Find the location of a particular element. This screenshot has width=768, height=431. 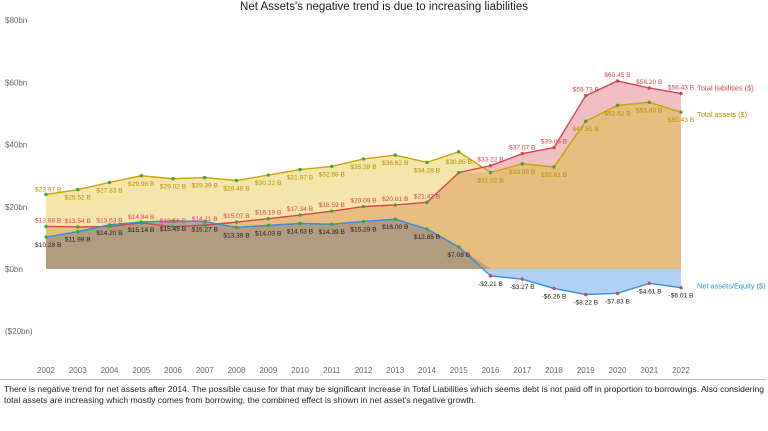

x-tick-label: 2018 is located at coordinates (554, 370).